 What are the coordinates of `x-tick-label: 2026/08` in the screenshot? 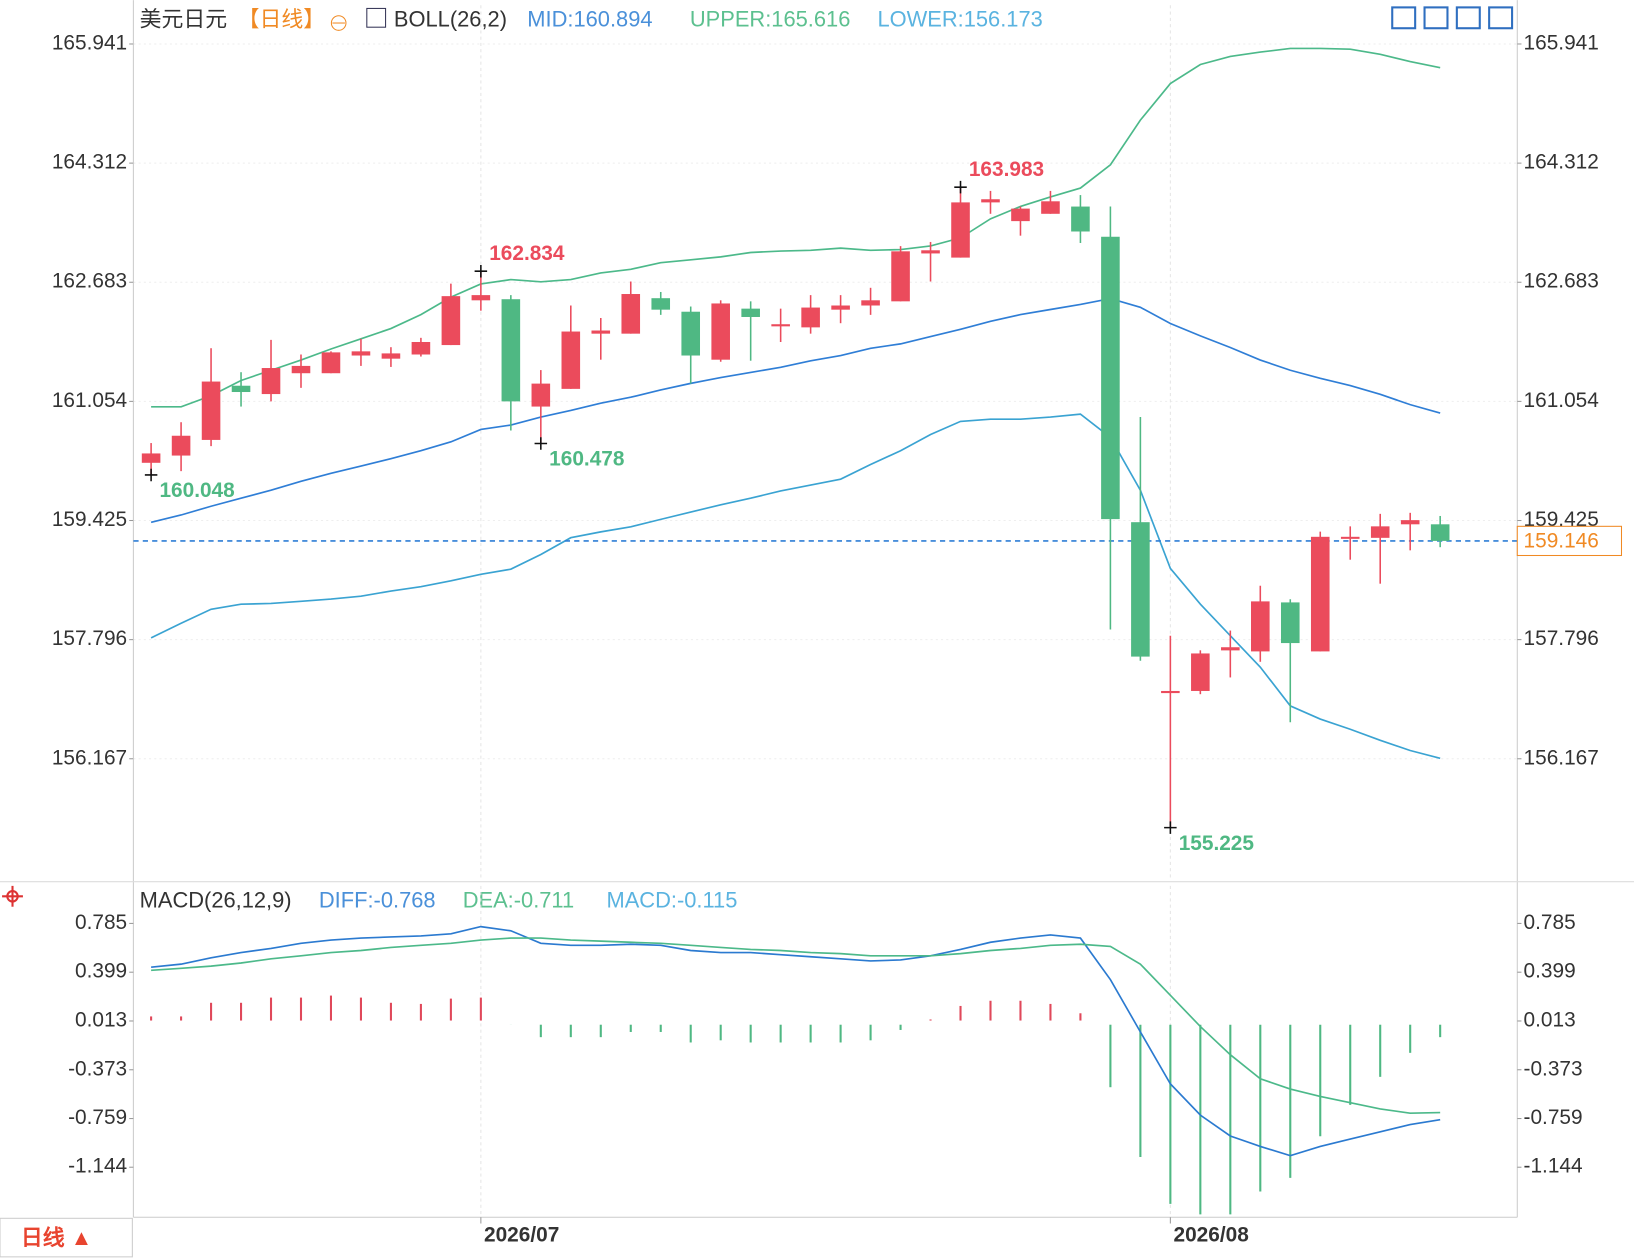 It's located at (1210, 1235).